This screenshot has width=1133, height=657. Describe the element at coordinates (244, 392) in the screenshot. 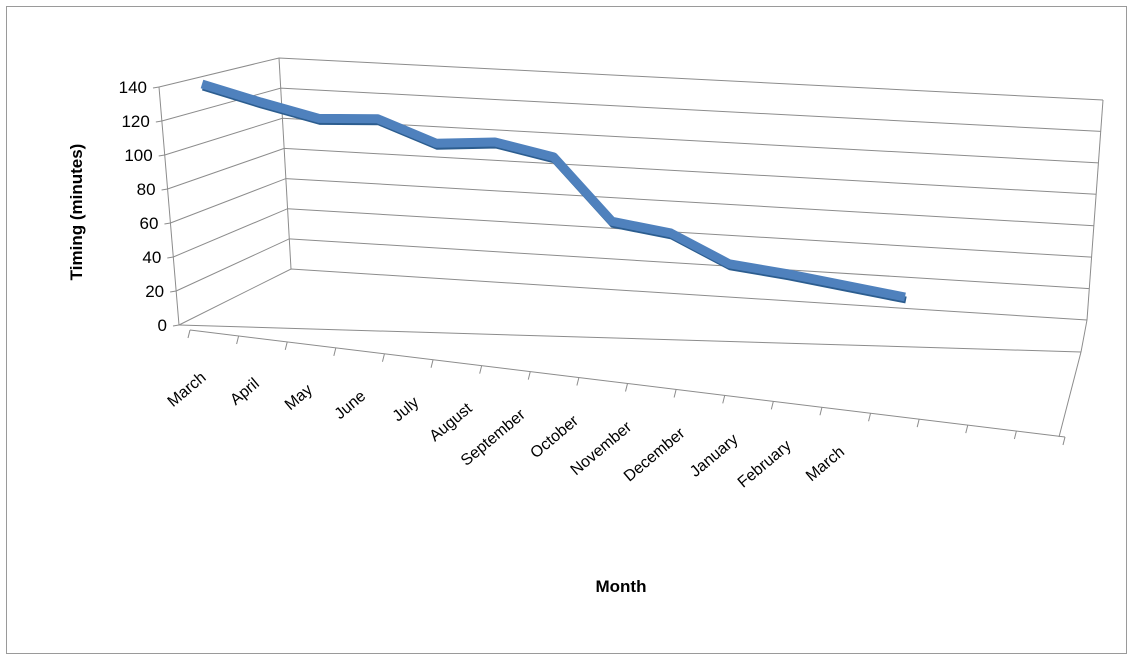

I see `x-tick-label: April` at that location.